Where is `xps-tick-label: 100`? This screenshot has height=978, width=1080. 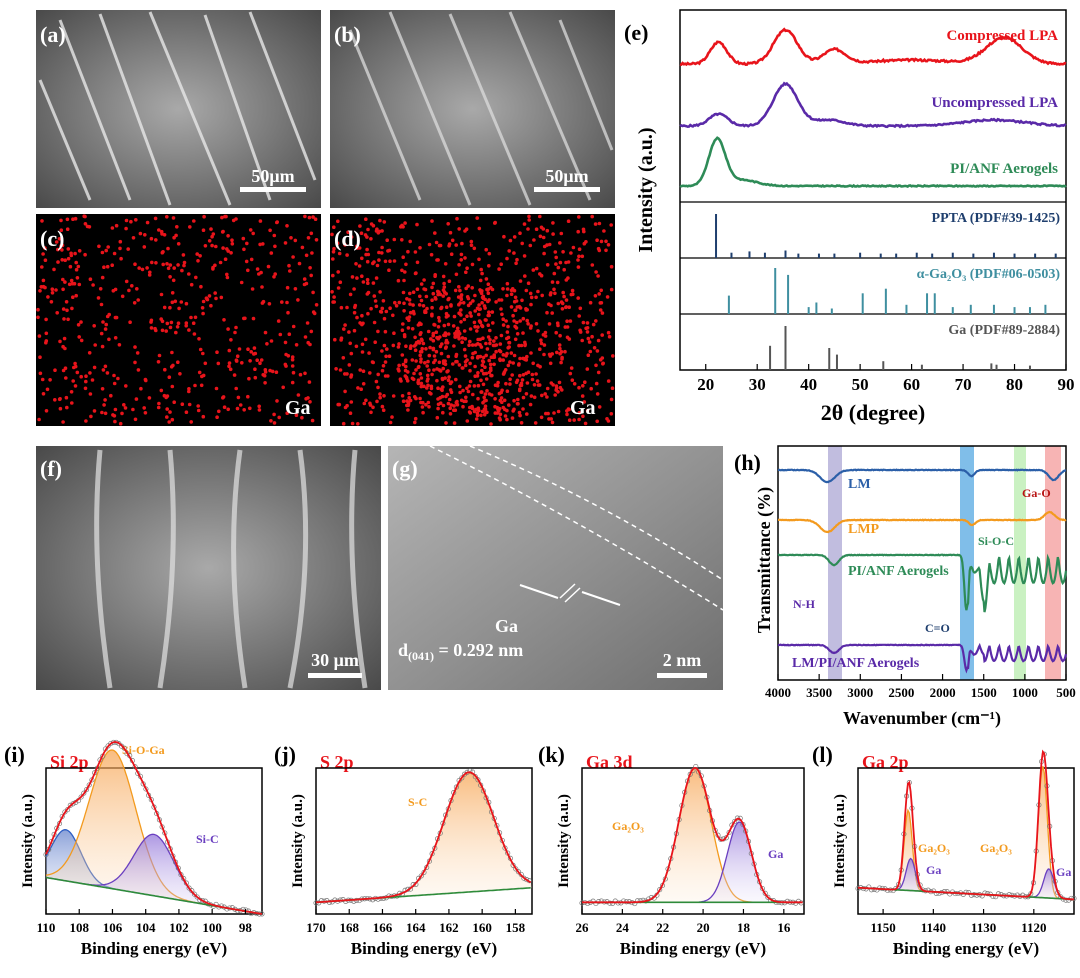
xps-tick-label: 100 is located at coordinates (212, 927).